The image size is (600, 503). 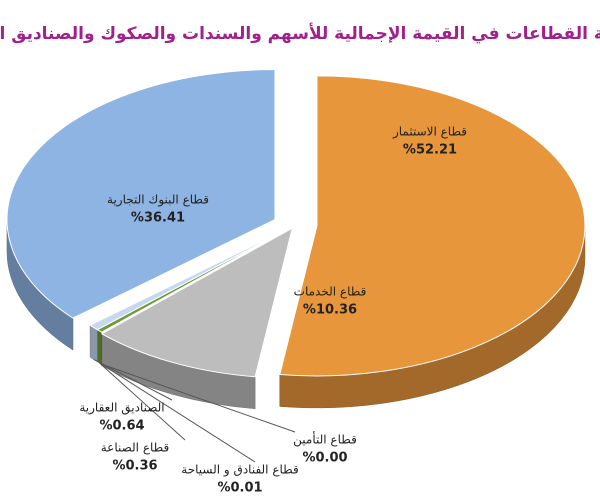 What do you see at coordinates (158, 200) in the screenshot?
I see `slice-label: قطاع البنوك التجارية` at bounding box center [158, 200].